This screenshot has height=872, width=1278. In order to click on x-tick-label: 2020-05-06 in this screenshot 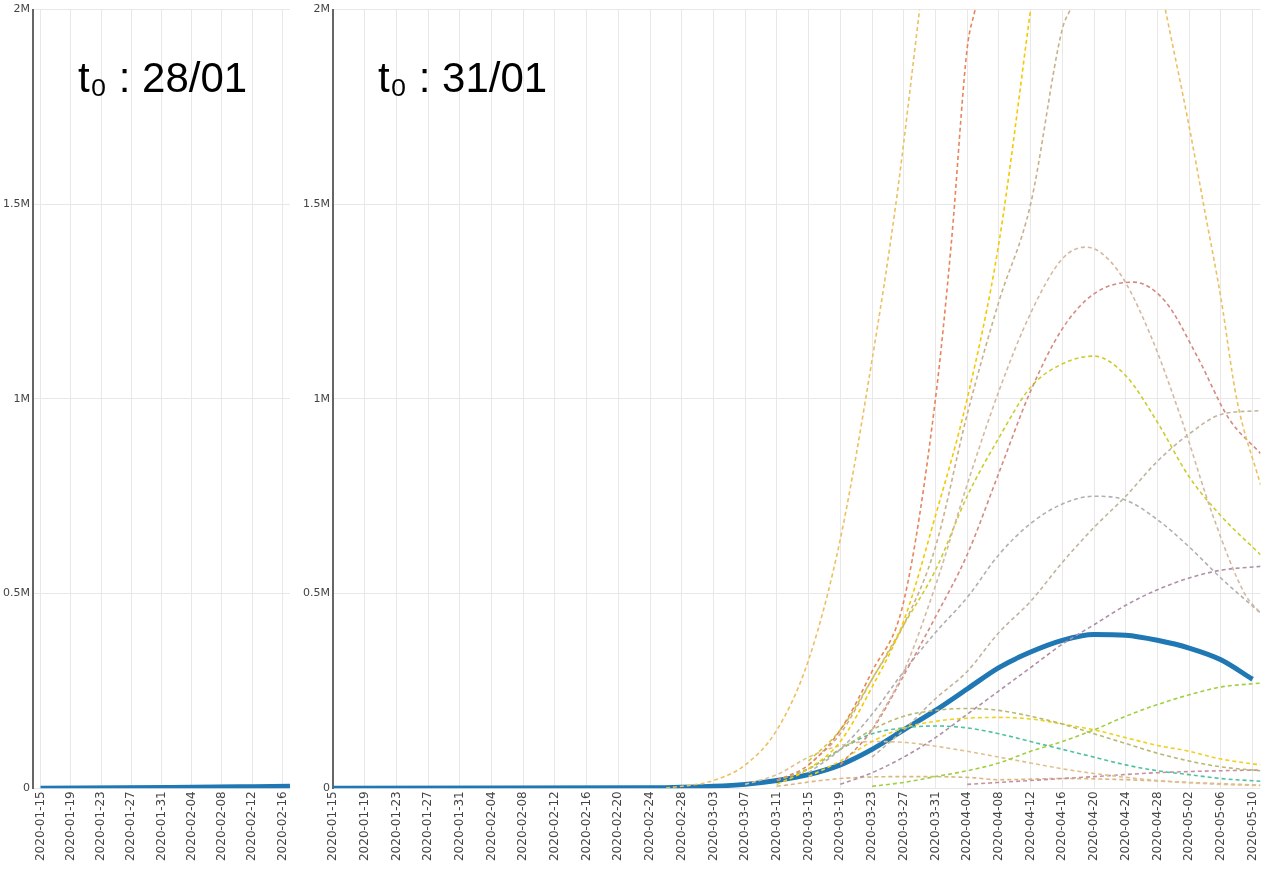, I will do `click(1219, 826)`.